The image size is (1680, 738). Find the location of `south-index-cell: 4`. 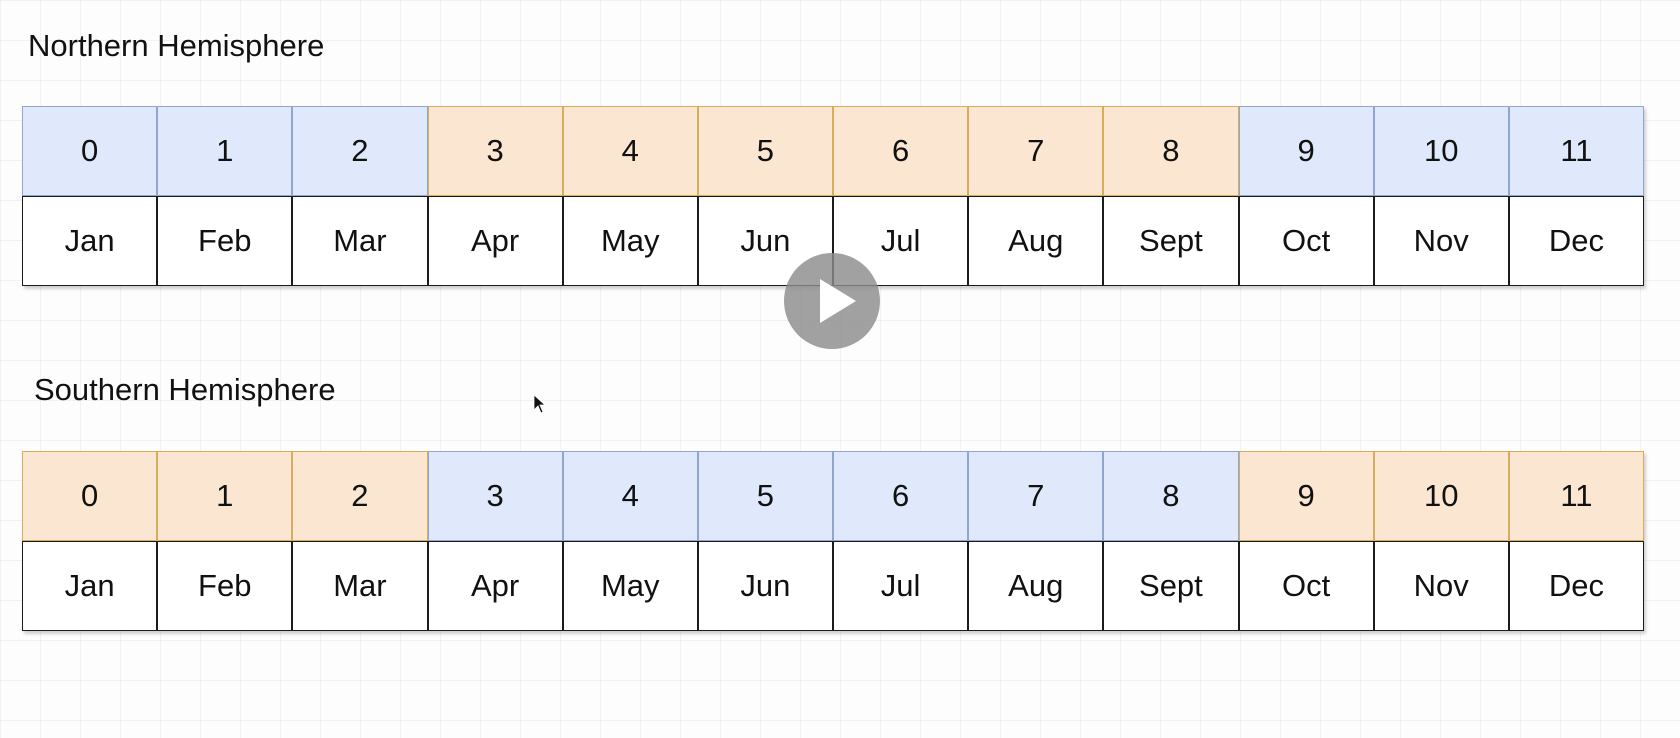

south-index-cell: 4 is located at coordinates (630, 496).